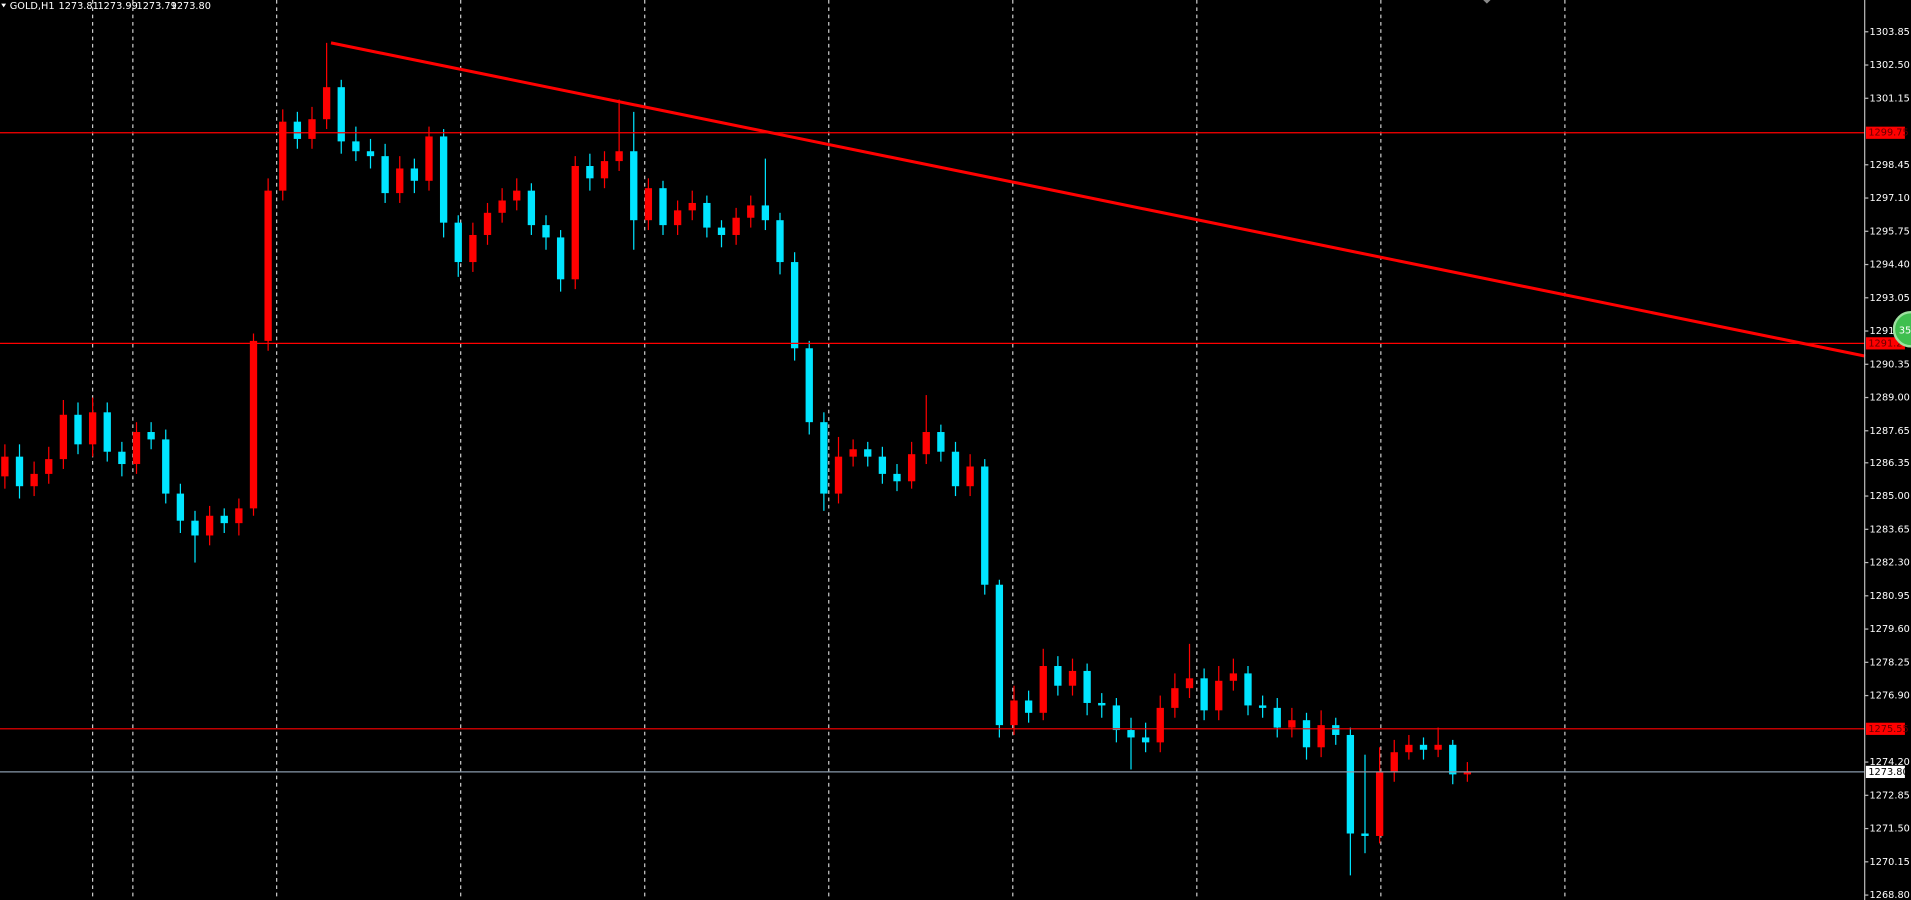  What do you see at coordinates (1888, 729) in the screenshot?
I see `line-price-label: 1275.55` at bounding box center [1888, 729].